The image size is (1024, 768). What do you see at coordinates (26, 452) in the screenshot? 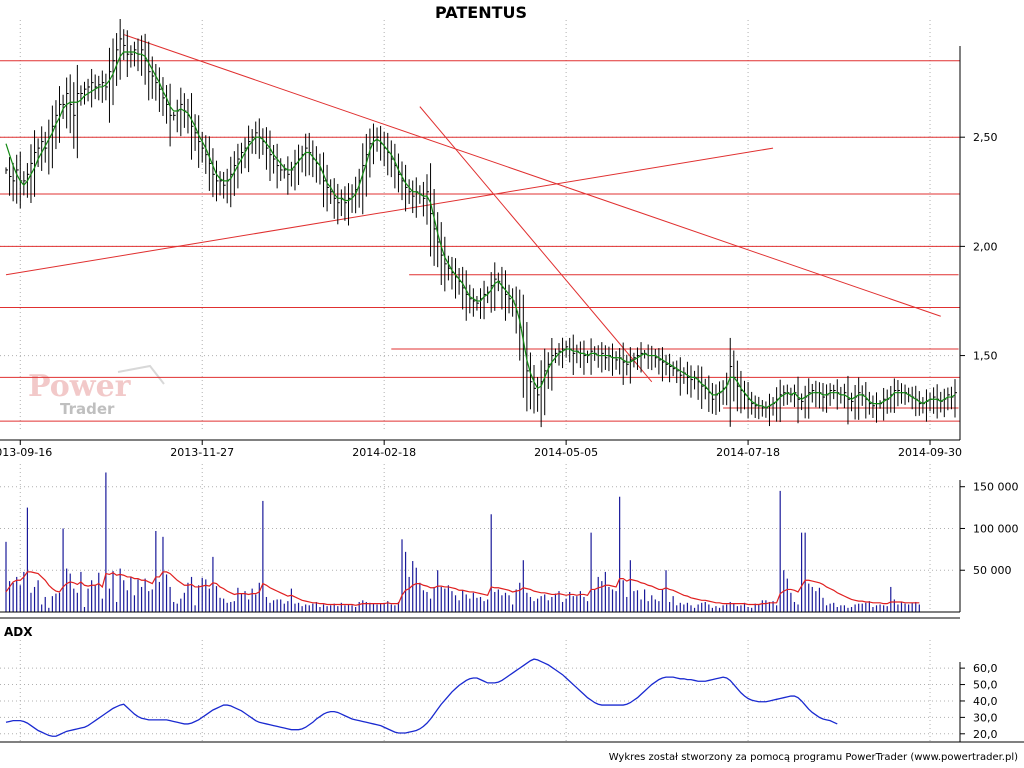
I see `date-tick-label: 2013-09-16` at bounding box center [26, 452].